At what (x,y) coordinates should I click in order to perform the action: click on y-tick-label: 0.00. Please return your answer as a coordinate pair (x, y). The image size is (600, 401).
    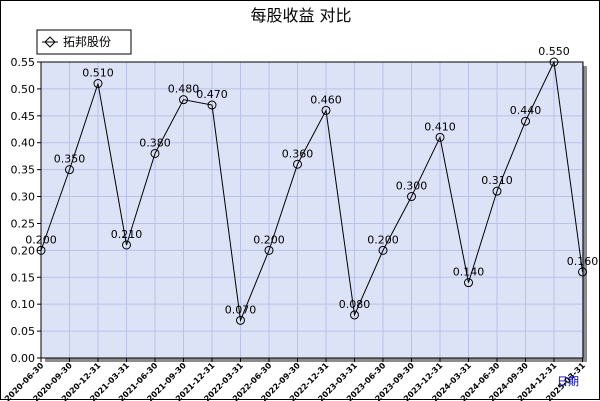
    Looking at the image, I should click on (23, 358).